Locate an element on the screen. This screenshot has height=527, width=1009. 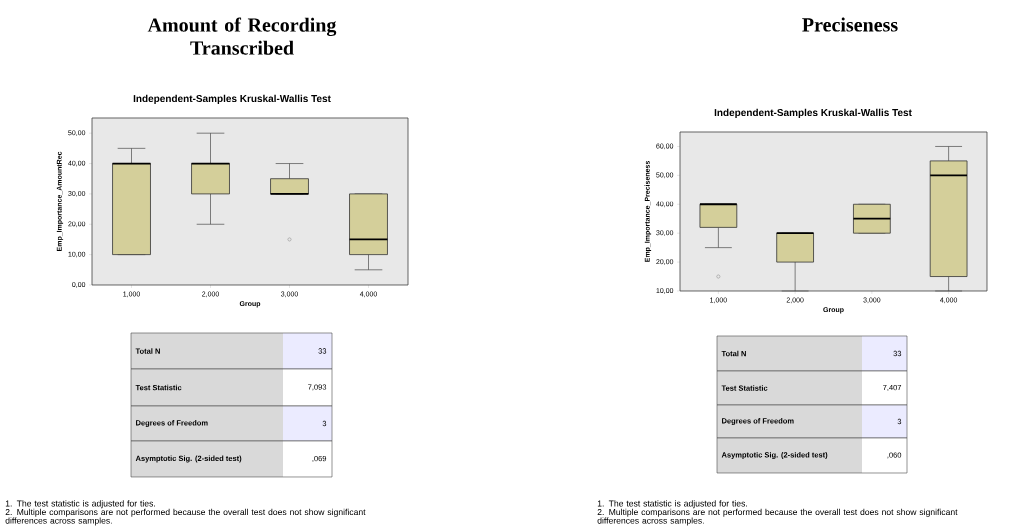
chart-title: Preciseness is located at coordinates (850, 24).